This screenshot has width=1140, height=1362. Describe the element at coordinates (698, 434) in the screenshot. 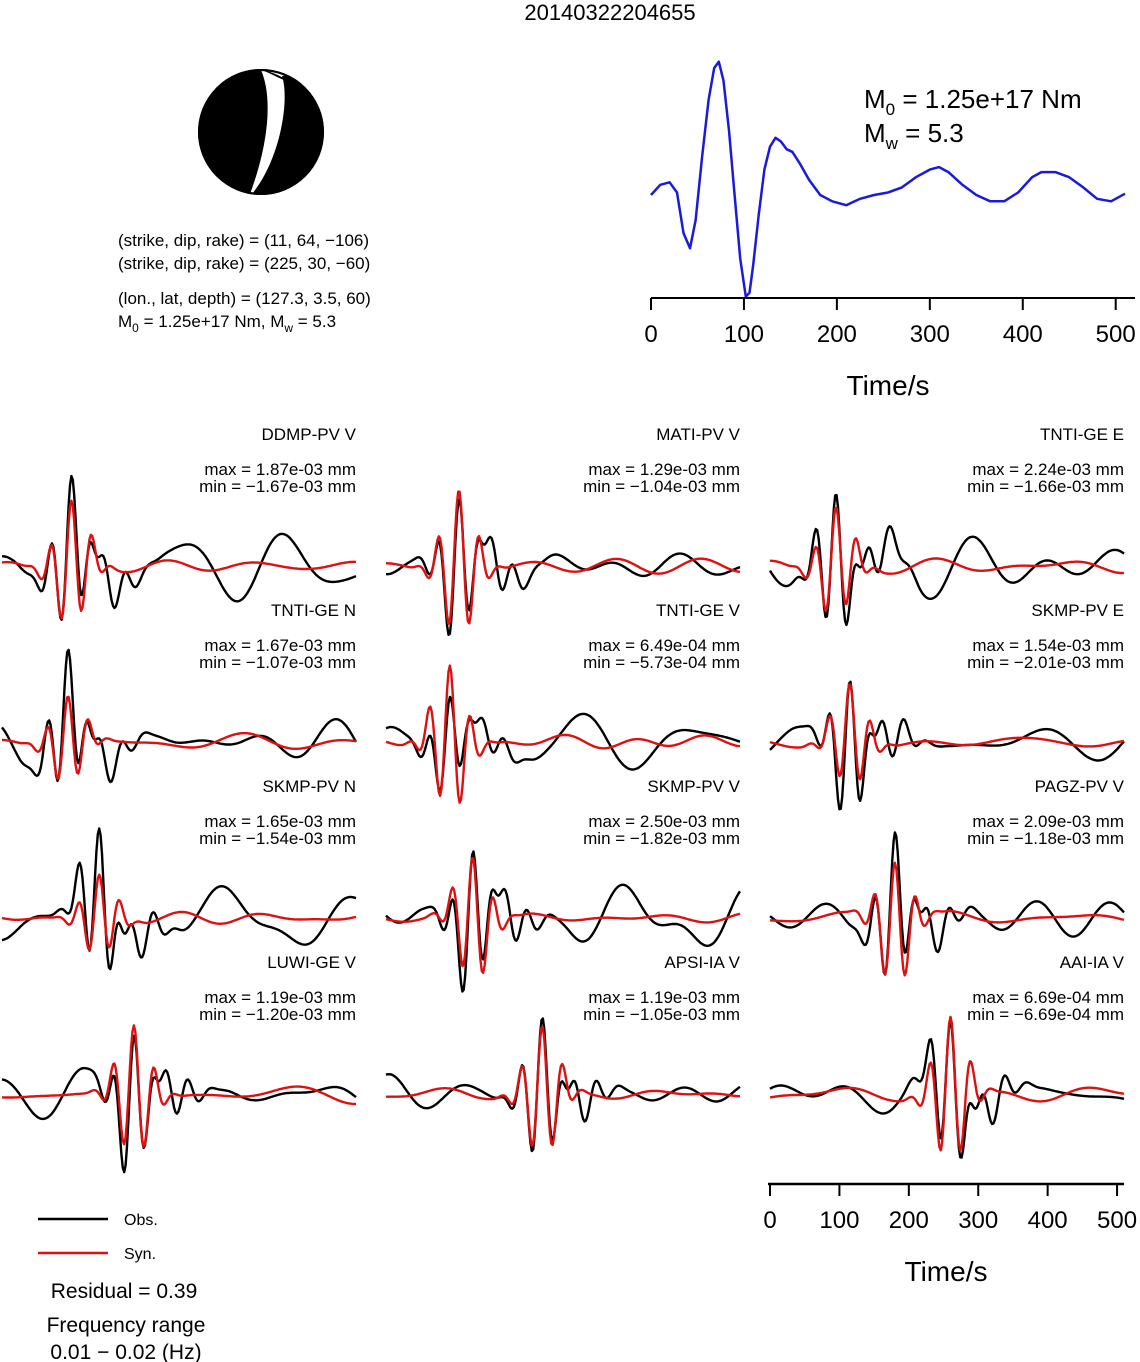

I see `station-label: MATI-PV V` at that location.